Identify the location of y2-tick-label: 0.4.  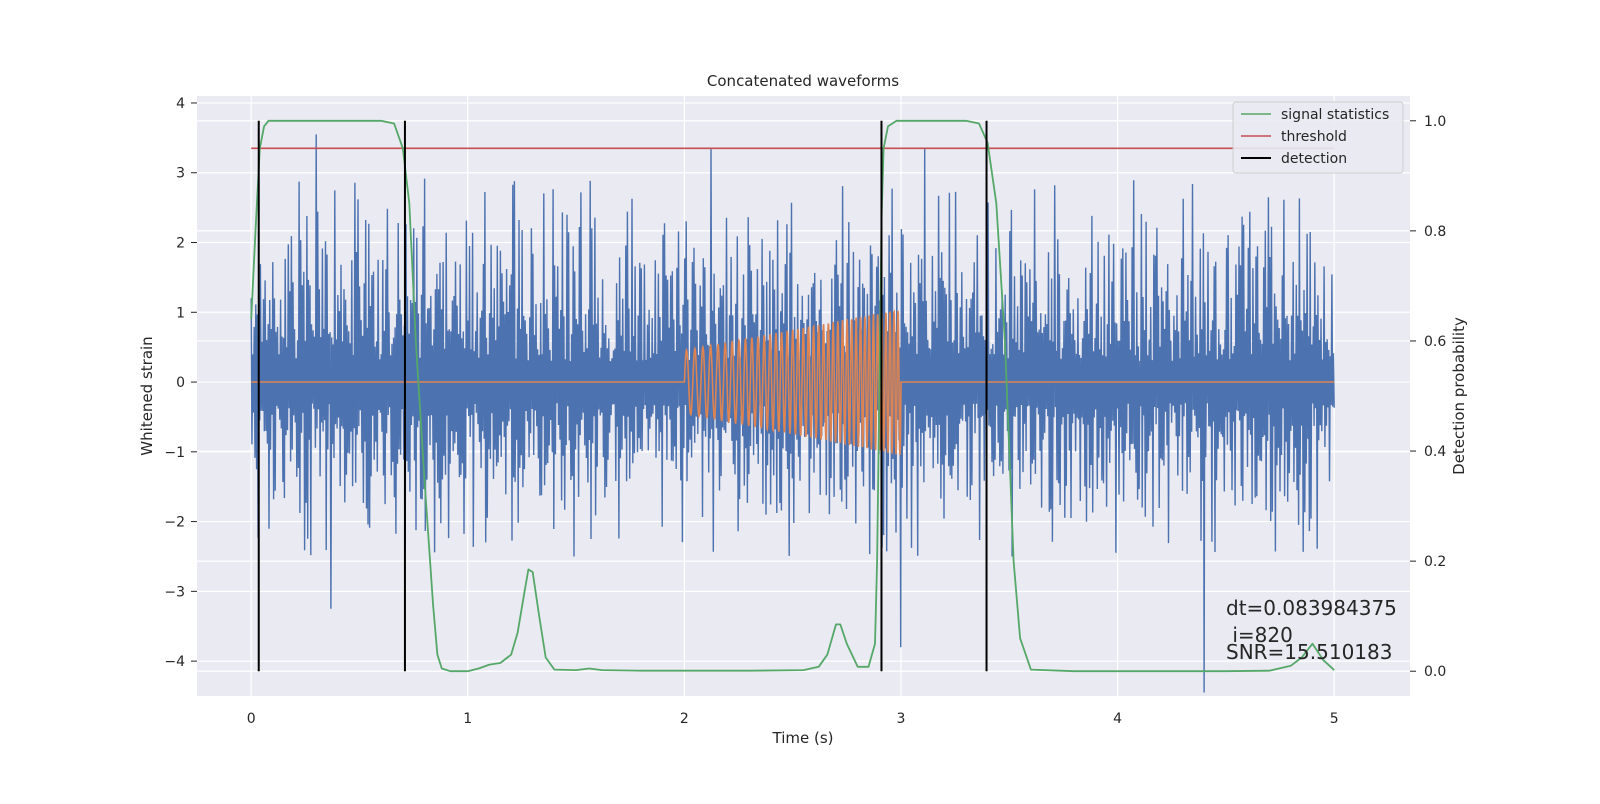
(1435, 452).